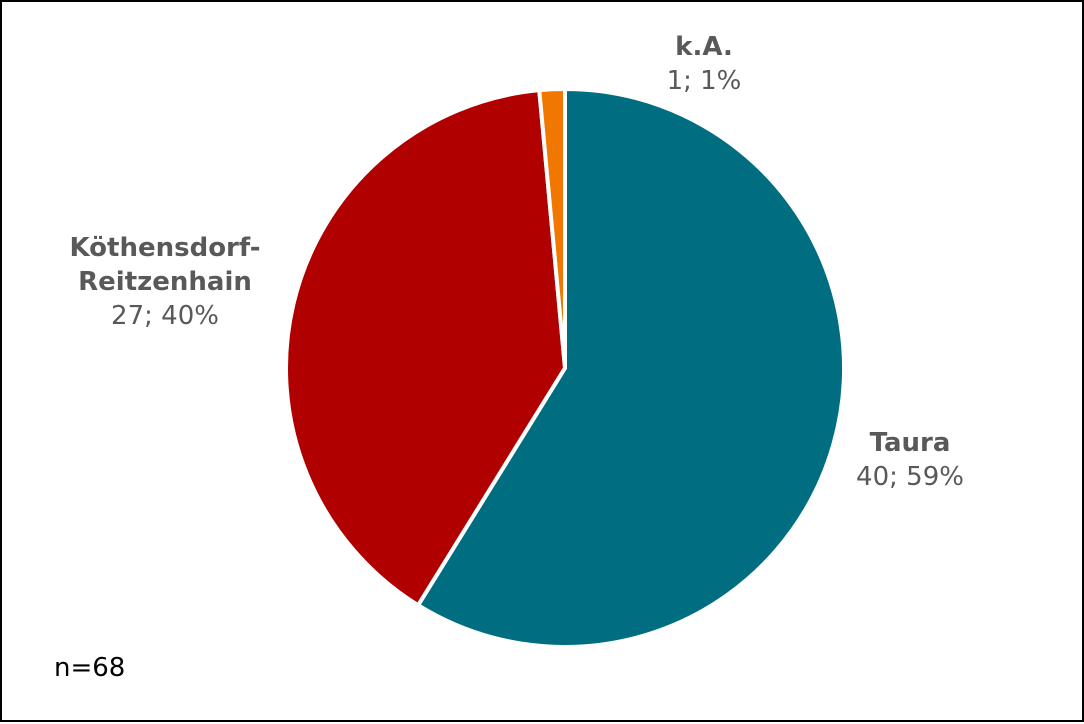 This screenshot has width=1084, height=724. I want to click on label-ka-name: k.A., so click(704, 47).